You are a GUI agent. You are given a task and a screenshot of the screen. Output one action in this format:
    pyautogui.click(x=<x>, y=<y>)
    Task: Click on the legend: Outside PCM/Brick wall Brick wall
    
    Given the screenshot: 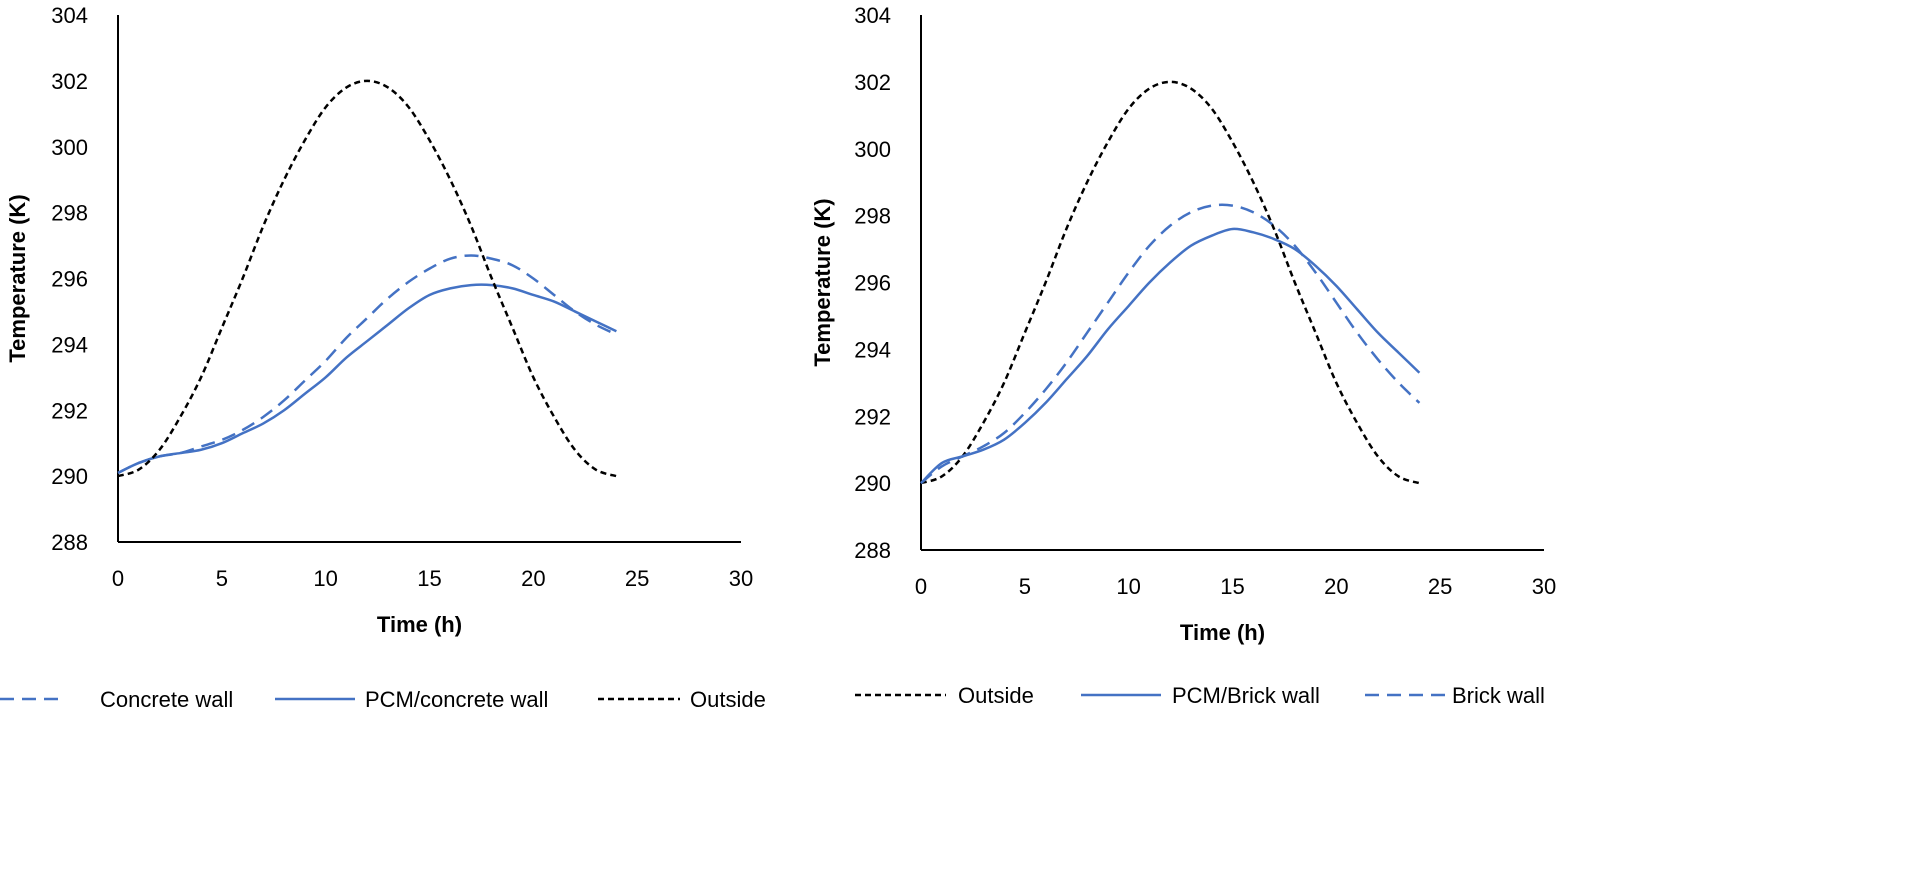 What is the action you would take?
    pyautogui.click(x=1200, y=695)
    